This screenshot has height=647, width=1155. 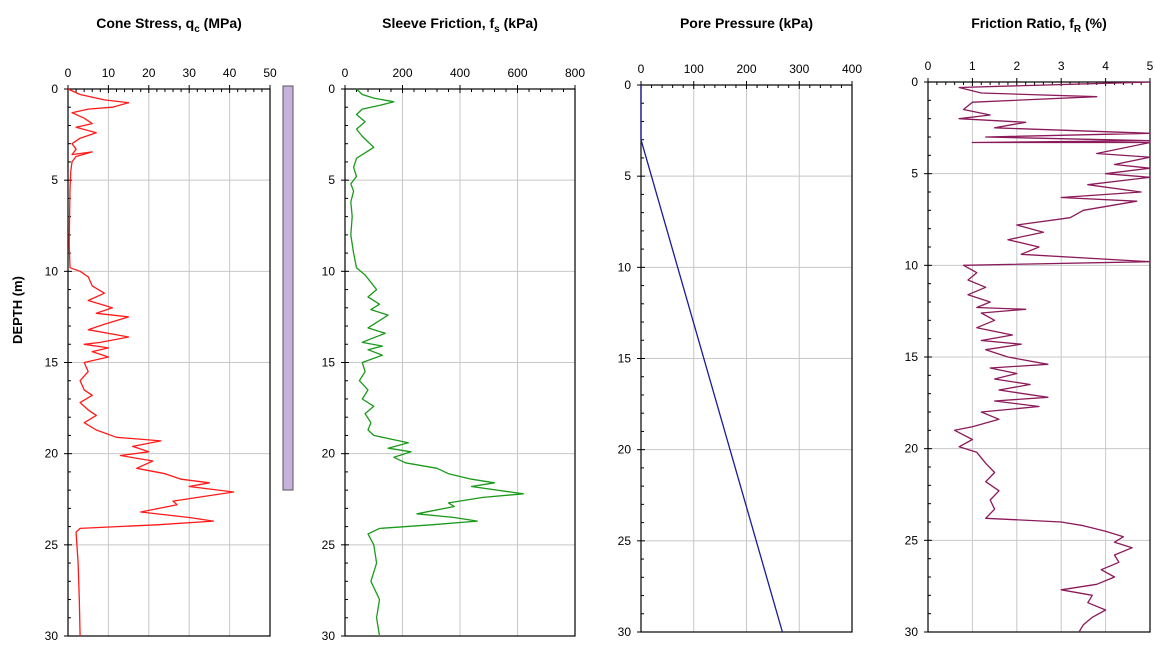 What do you see at coordinates (575, 73) in the screenshot?
I see `x-tick-label: 800` at bounding box center [575, 73].